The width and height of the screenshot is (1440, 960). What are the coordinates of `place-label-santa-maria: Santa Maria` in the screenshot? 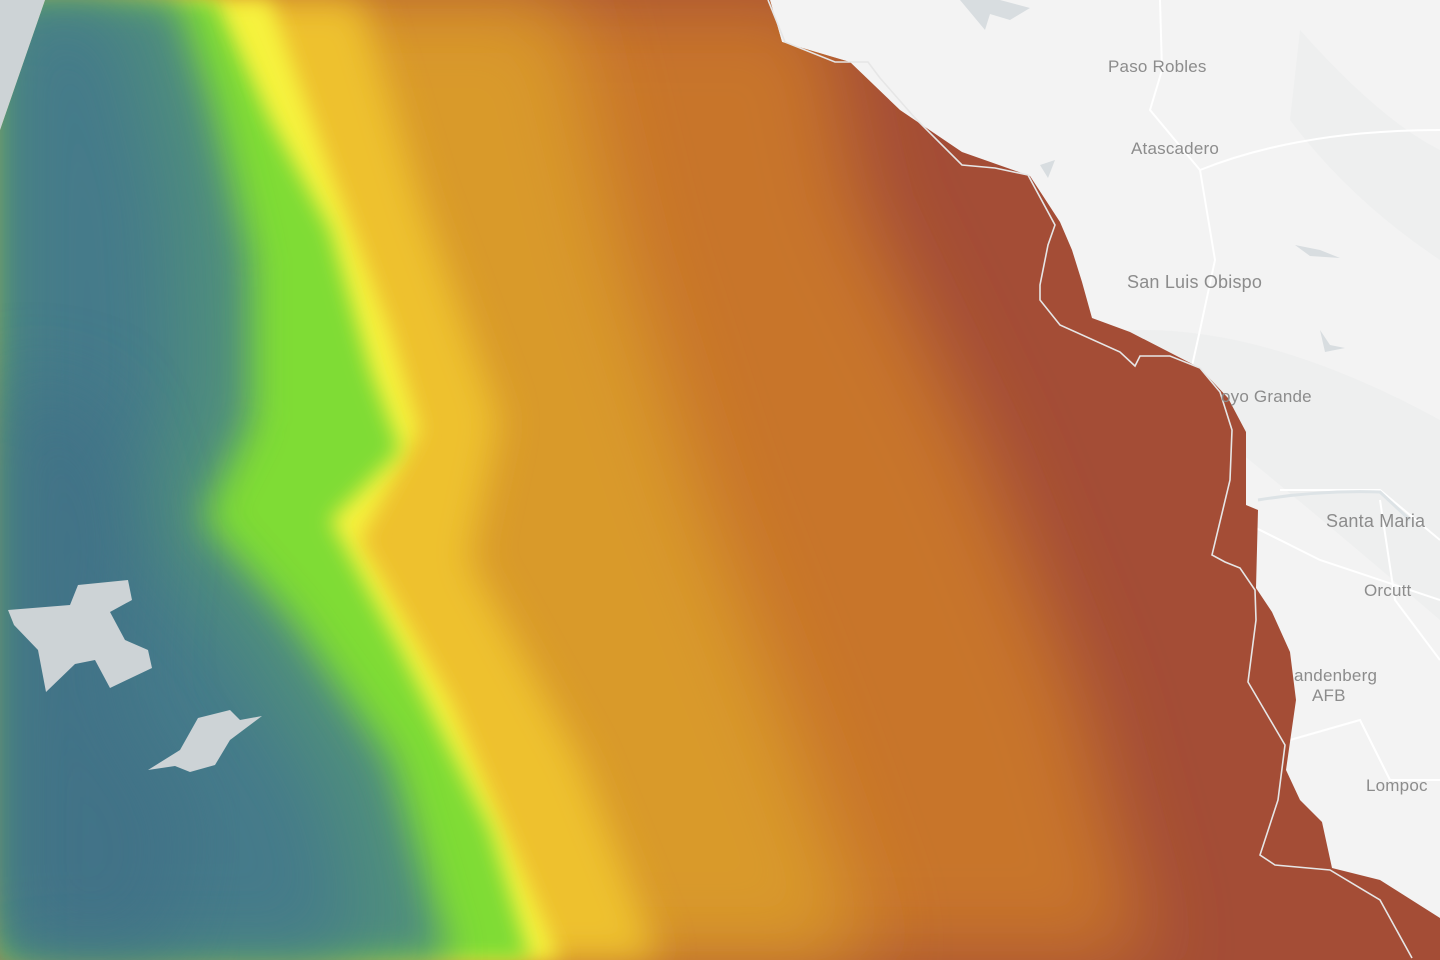 It's located at (1376, 521).